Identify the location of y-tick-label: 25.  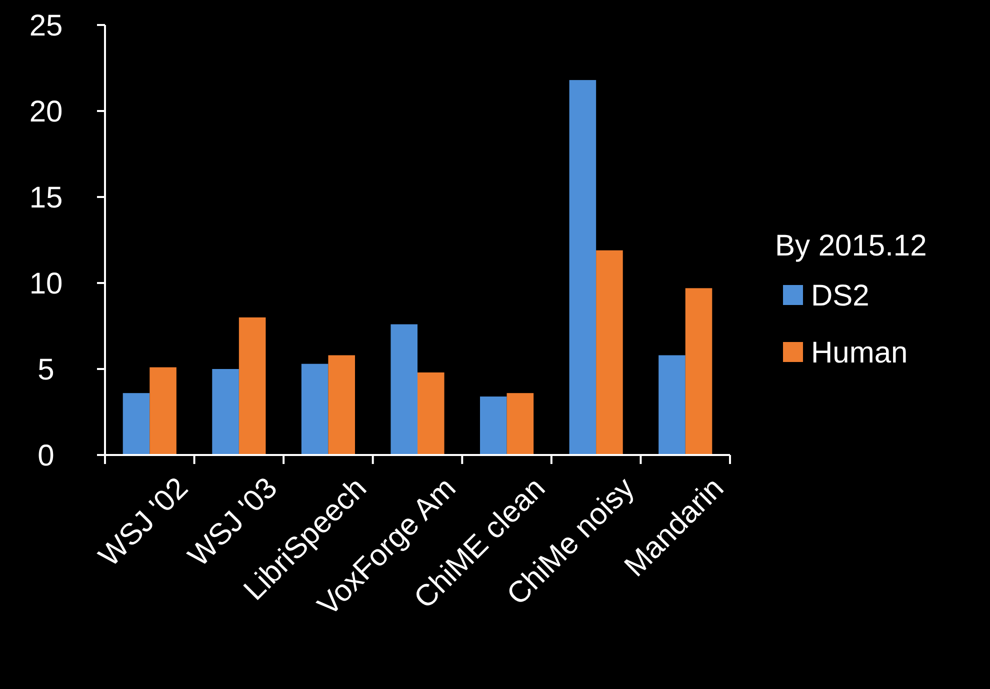
(46, 26).